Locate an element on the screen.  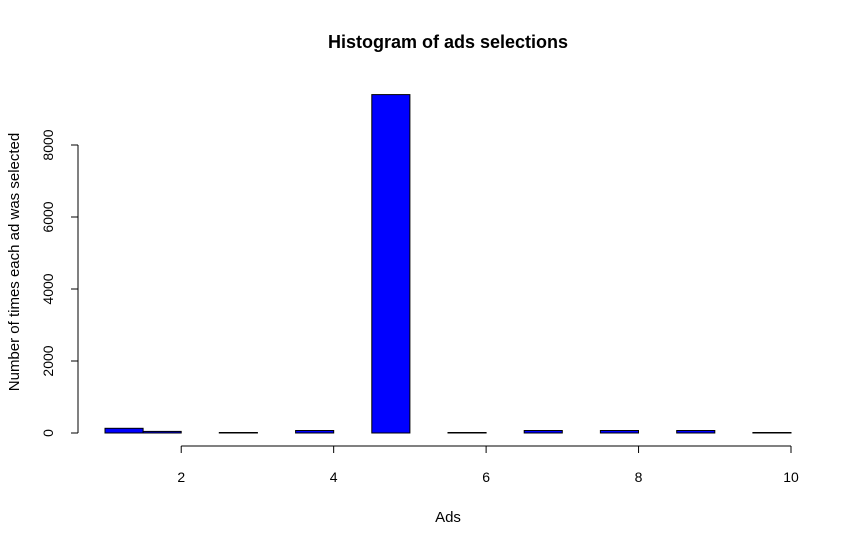
chart-title: Histogram of ads selections is located at coordinates (448, 42).